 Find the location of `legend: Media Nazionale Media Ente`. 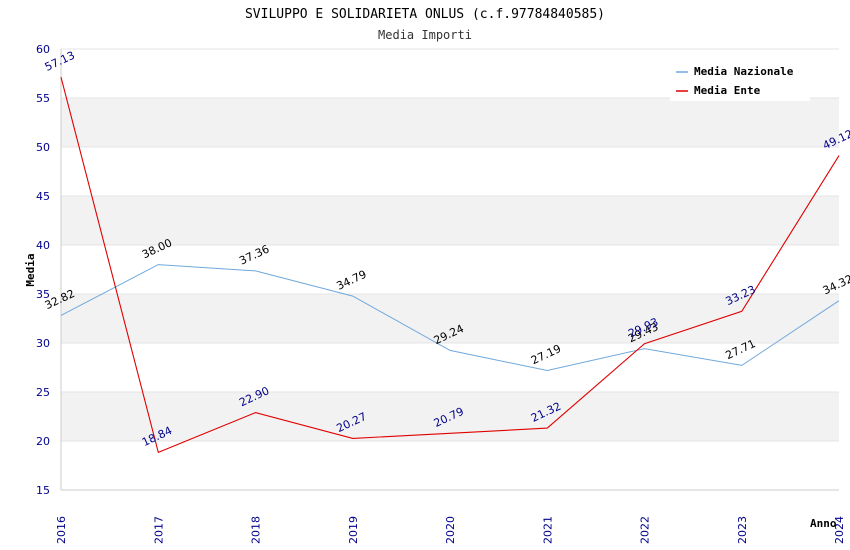

legend: Media Nazionale Media Ente is located at coordinates (740, 78).